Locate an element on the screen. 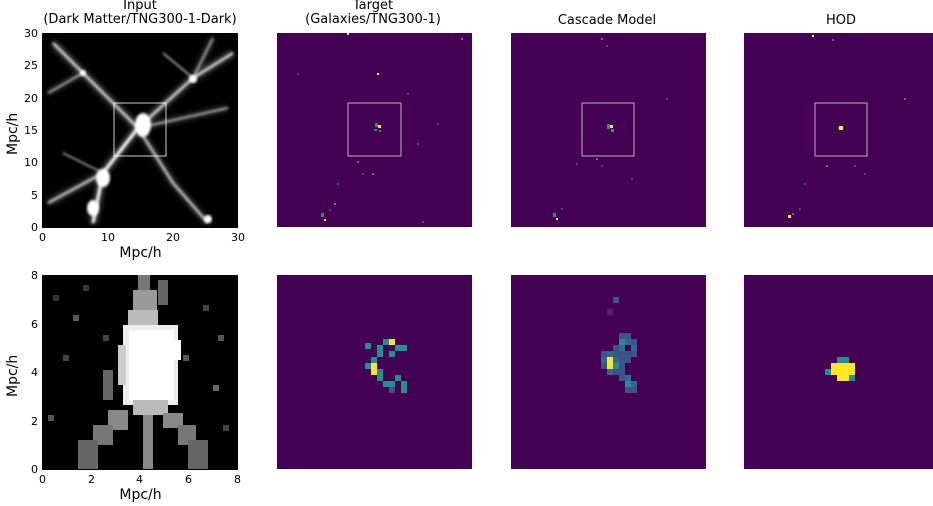 This screenshot has width=933, height=506. target-wide-image is located at coordinates (380, 128).